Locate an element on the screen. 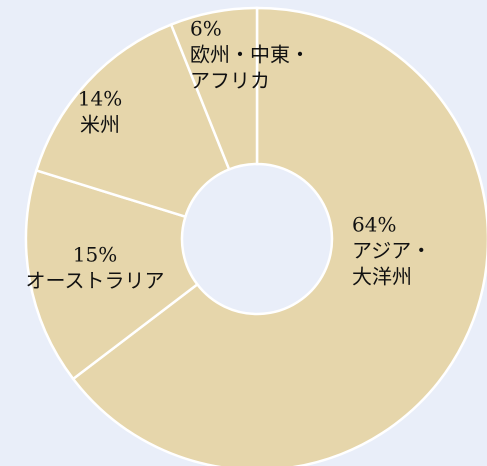 The height and width of the screenshot is (466, 487). value-label: 14% is located at coordinates (100, 99).